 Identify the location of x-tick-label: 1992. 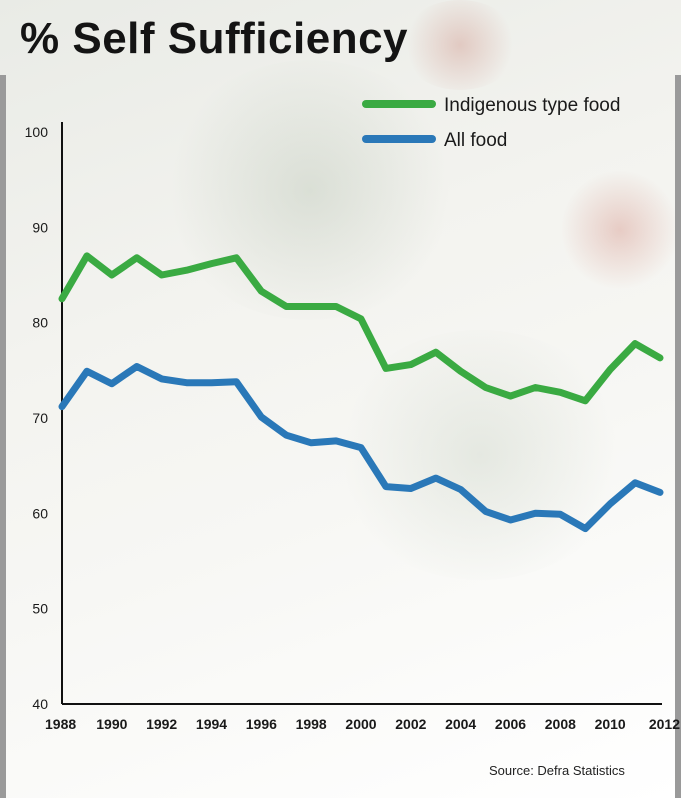
(161, 724).